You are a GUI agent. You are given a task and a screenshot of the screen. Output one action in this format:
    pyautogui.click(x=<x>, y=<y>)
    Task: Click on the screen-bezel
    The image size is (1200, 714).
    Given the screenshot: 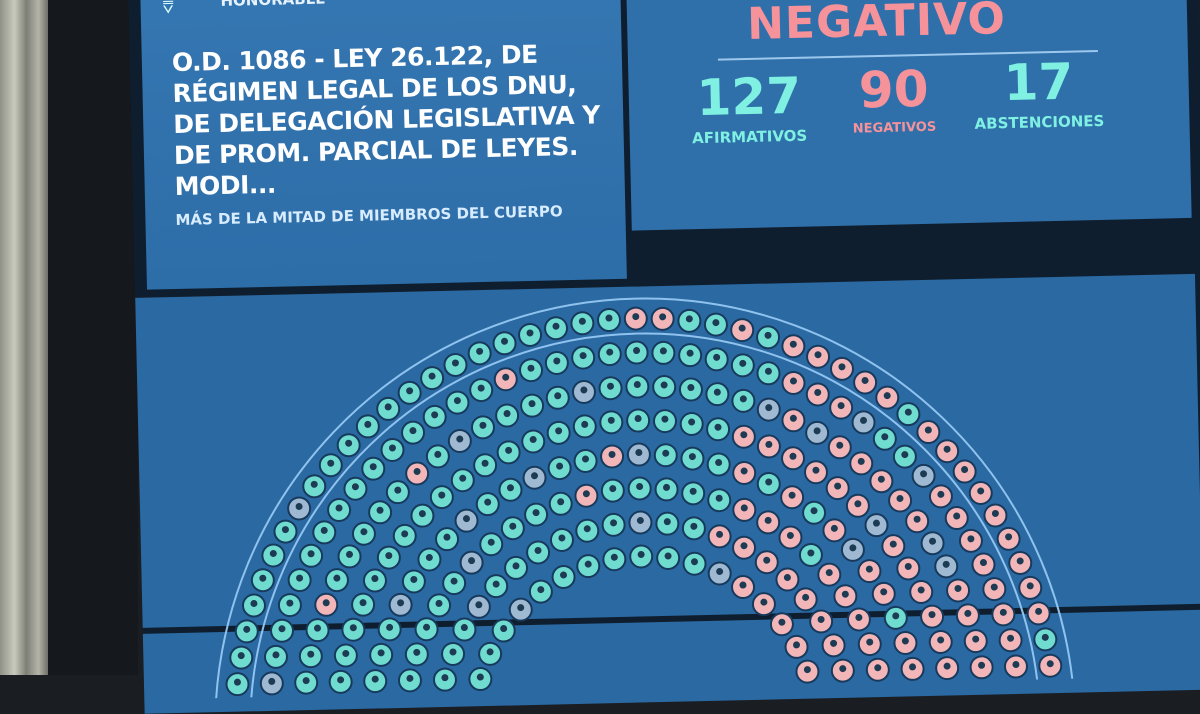 What is the action you would take?
    pyautogui.click(x=93, y=337)
    